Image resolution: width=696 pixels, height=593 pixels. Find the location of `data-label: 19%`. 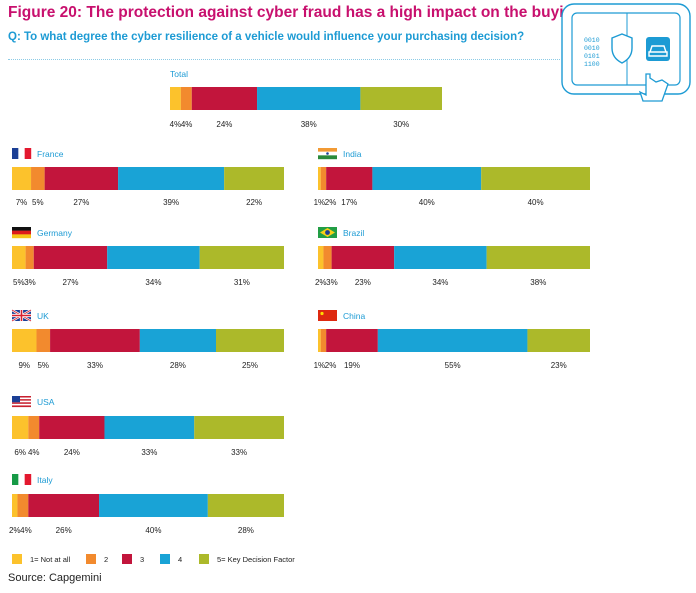

data-label: 19% is located at coordinates (352, 365).